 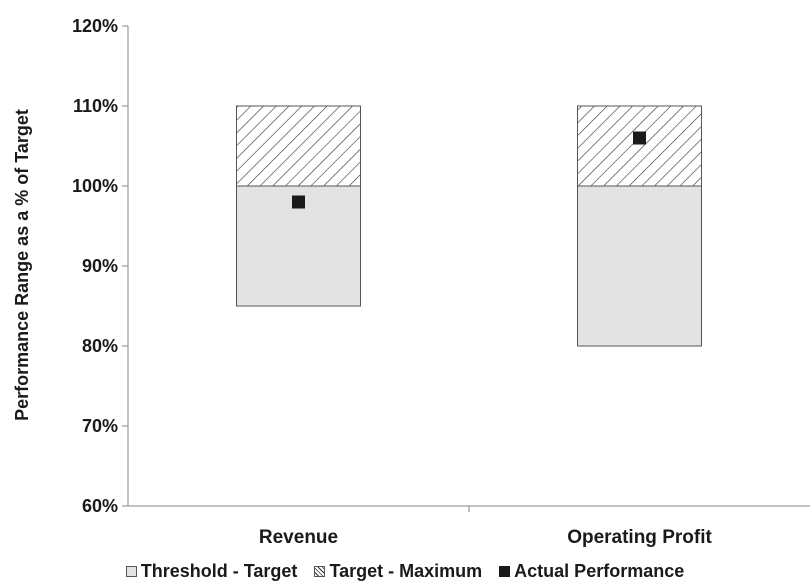 I want to click on square-marker-icon, so click(x=505, y=571).